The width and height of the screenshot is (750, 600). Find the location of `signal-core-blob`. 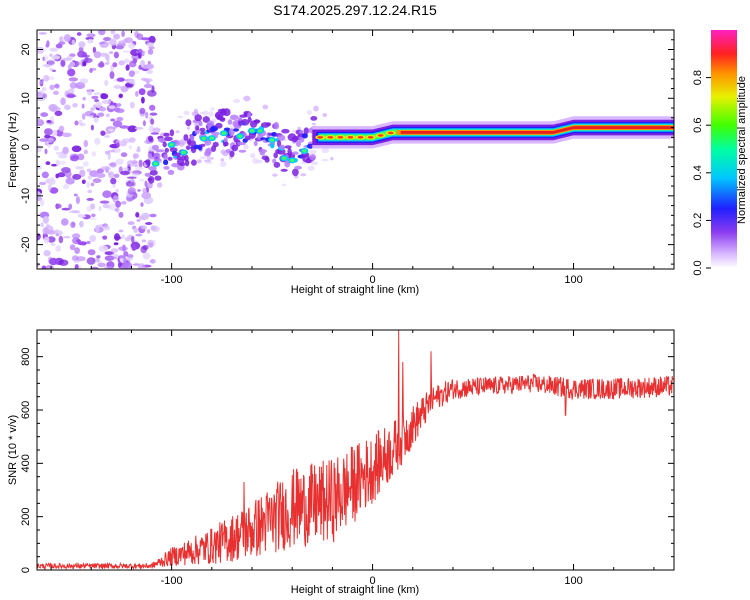

signal-core-blob is located at coordinates (236, 130).